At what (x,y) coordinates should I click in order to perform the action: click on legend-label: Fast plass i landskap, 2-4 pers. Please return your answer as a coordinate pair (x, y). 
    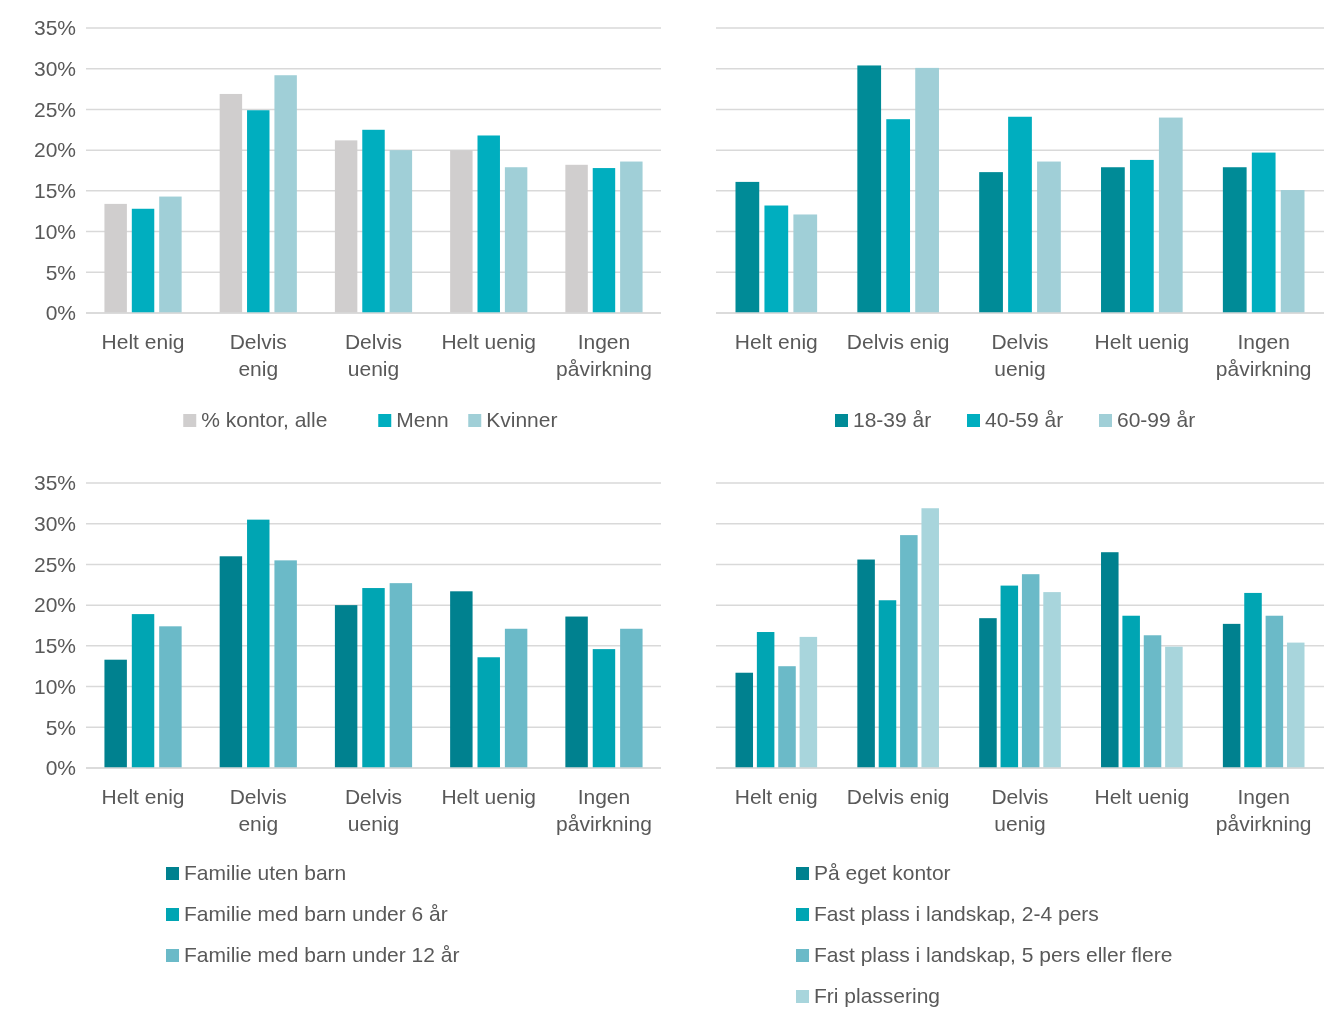
    Looking at the image, I should click on (956, 913).